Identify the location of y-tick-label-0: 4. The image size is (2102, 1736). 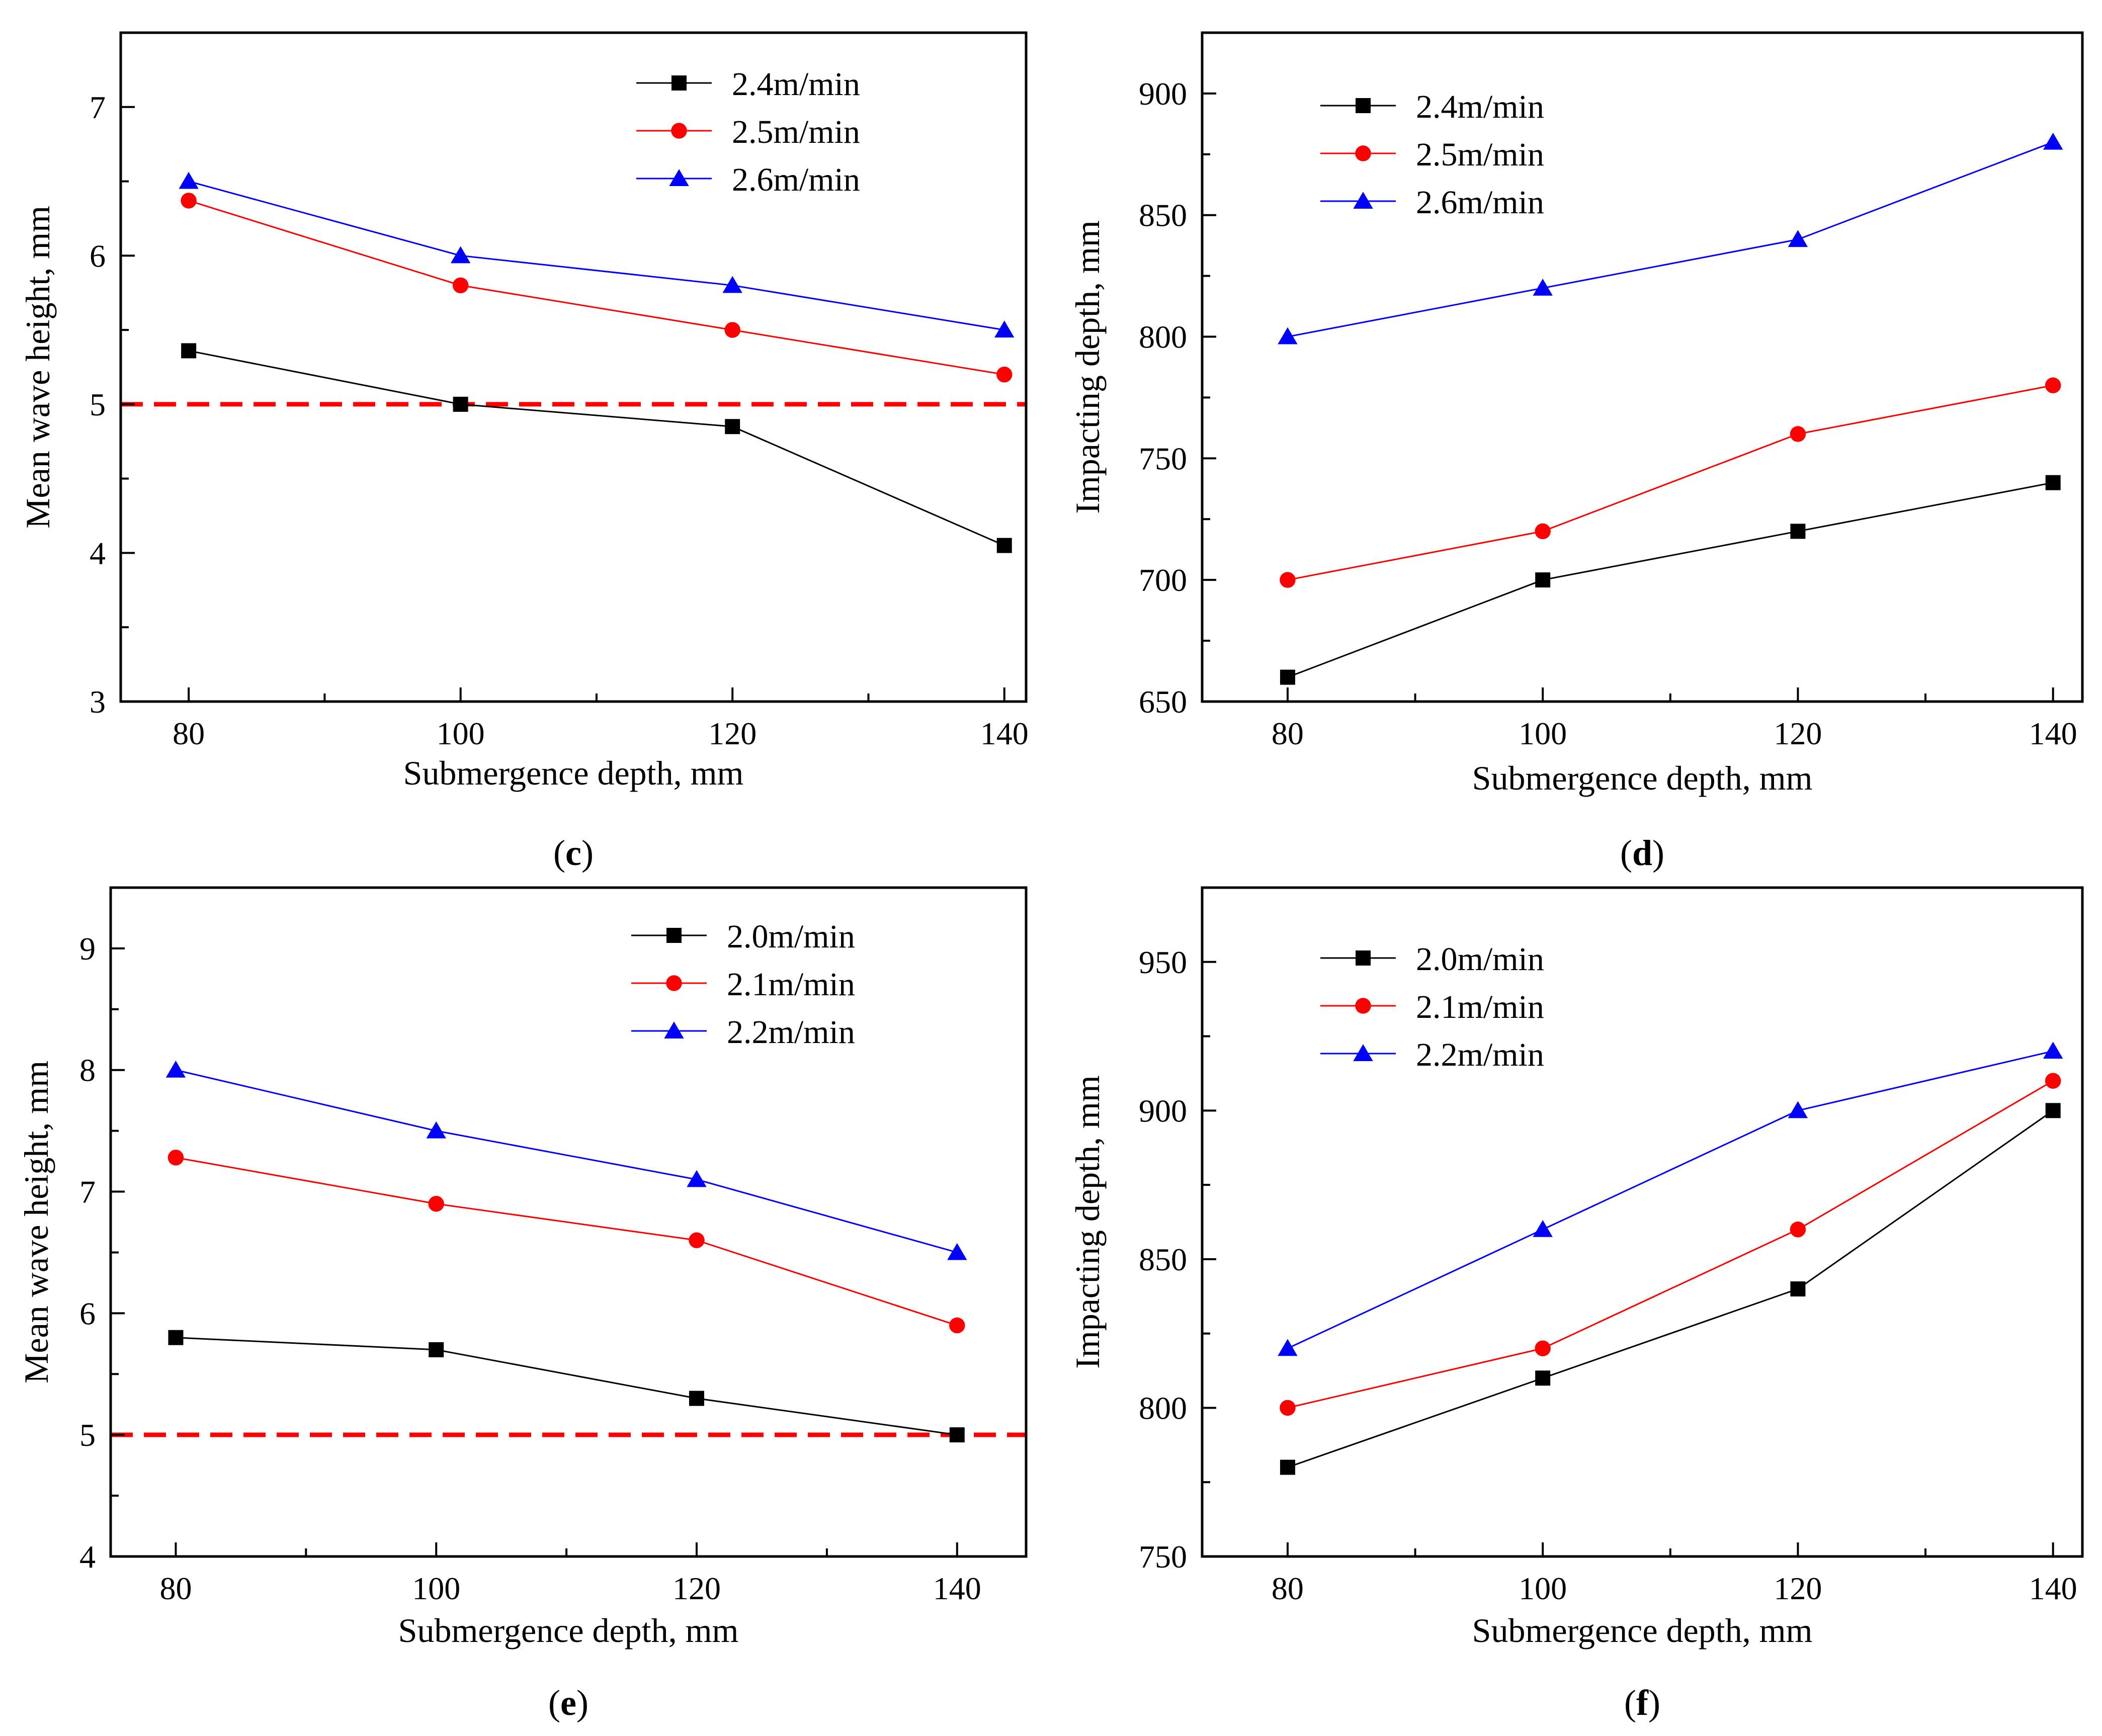
(87, 1557).